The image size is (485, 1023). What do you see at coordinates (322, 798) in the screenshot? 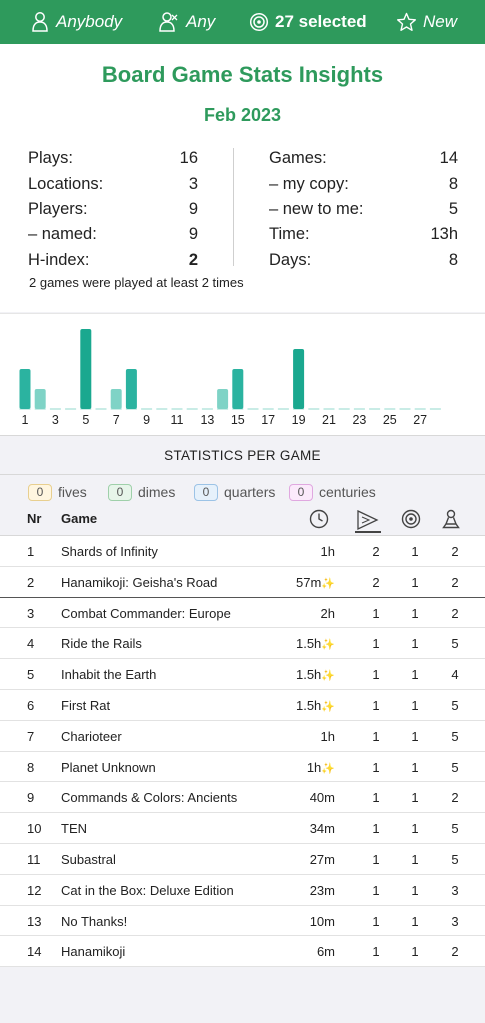
I see `time-value: 40m` at bounding box center [322, 798].